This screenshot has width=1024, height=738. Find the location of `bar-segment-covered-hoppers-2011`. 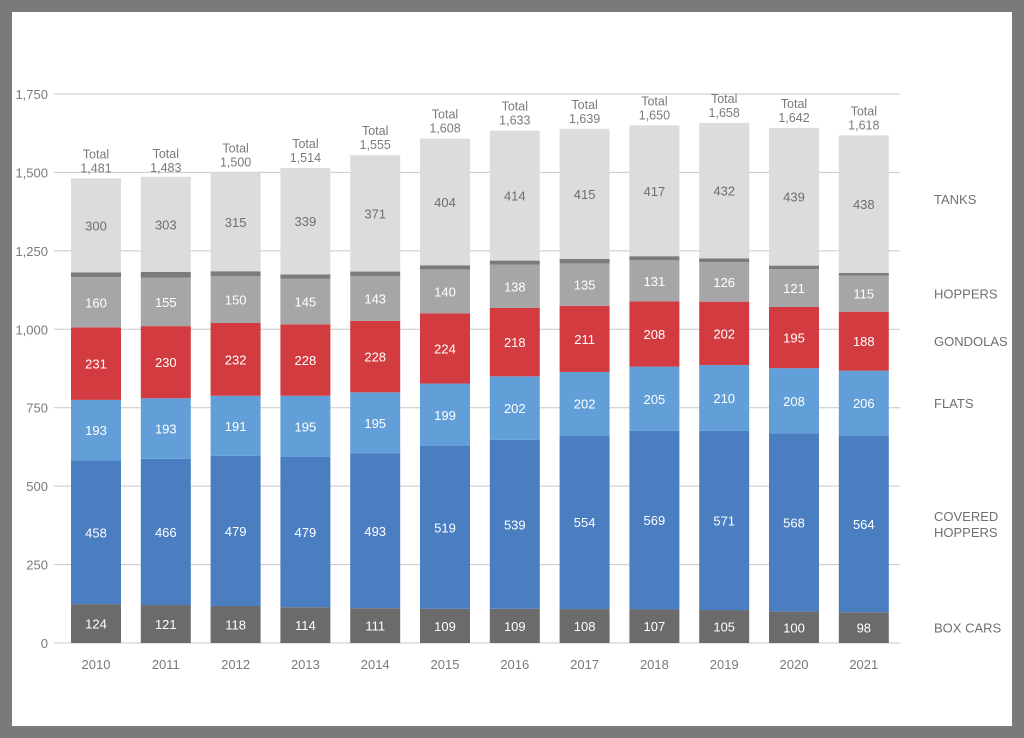

bar-segment-covered-hoppers-2011 is located at coordinates (165, 532).